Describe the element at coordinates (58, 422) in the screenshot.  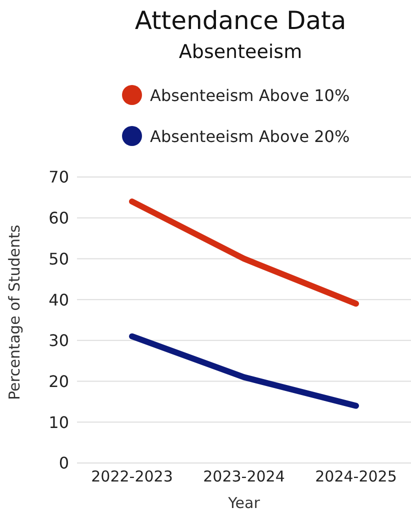
I see `y-tick-label: 10` at that location.